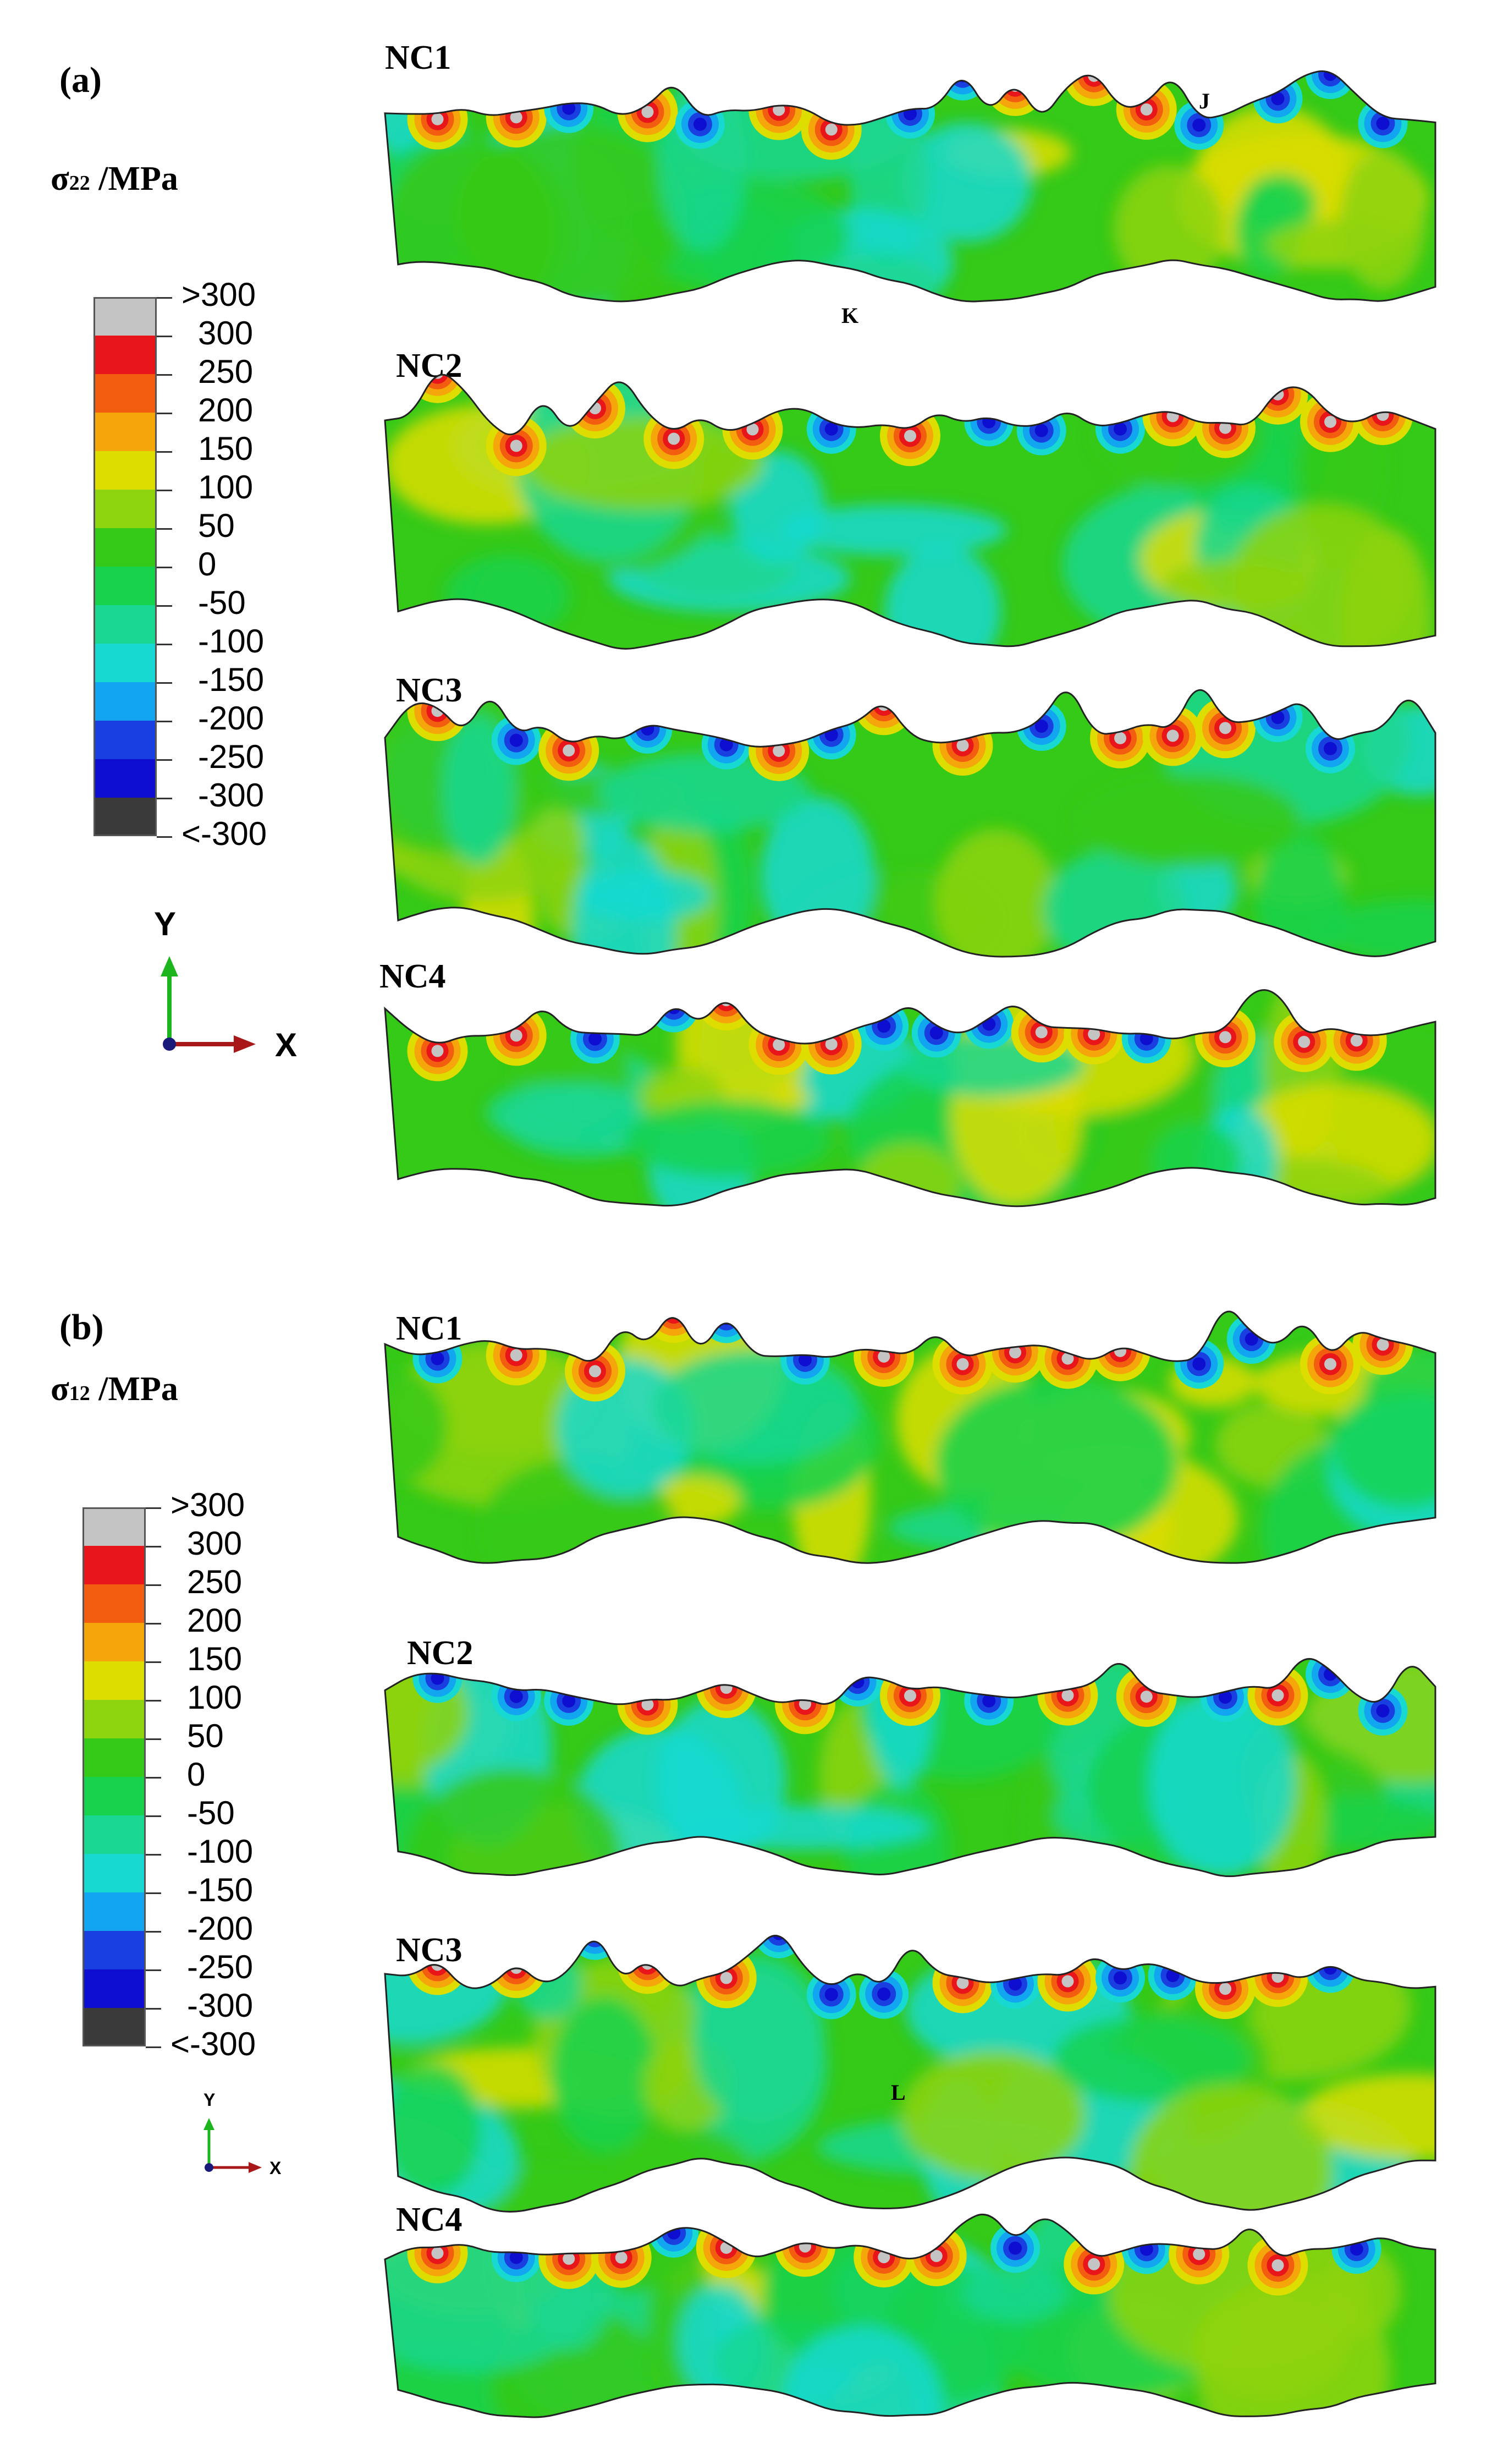 The width and height of the screenshot is (1503, 2464). Describe the element at coordinates (231, 641) in the screenshot. I see `legend-level-label: -100` at that location.